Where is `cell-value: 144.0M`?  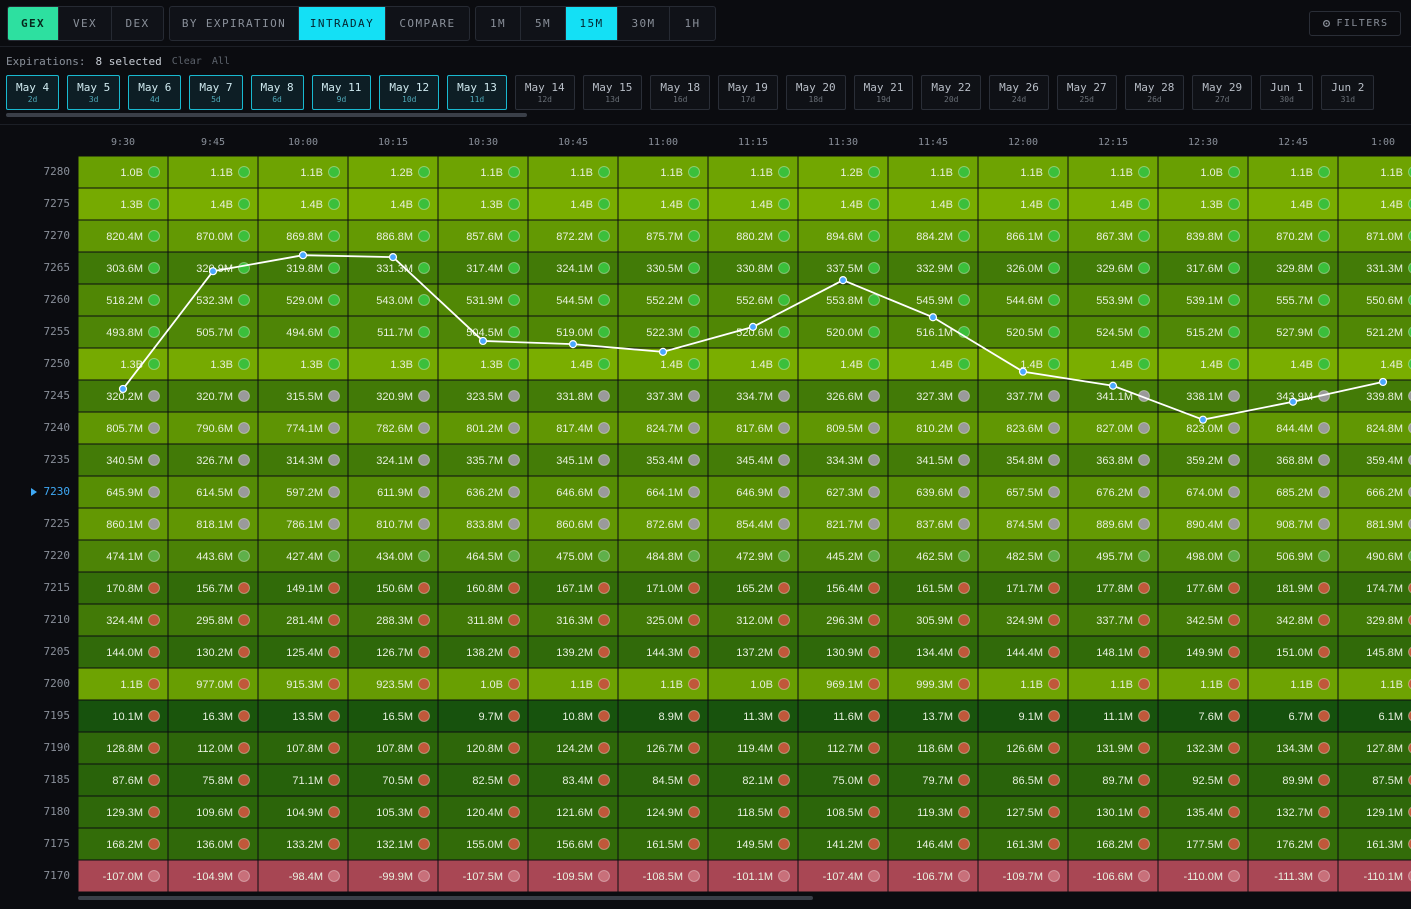 cell-value: 144.0M is located at coordinates (124, 653).